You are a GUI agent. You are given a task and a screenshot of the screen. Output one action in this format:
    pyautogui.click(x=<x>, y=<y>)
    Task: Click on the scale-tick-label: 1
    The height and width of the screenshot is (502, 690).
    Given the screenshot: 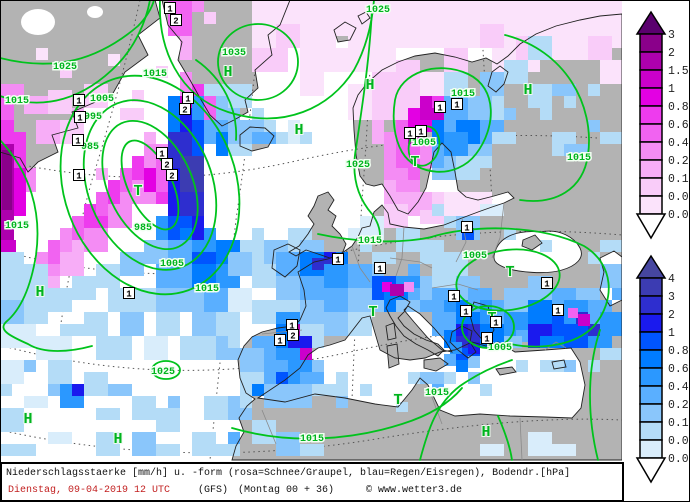 What is the action you would take?
    pyautogui.click(x=671, y=89)
    